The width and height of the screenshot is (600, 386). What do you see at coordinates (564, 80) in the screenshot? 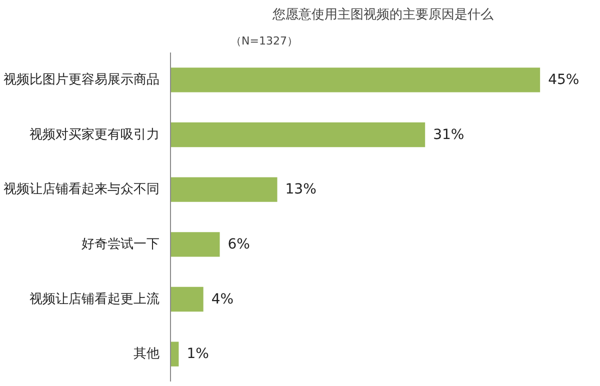
I see `data-label: 45%` at bounding box center [564, 80].